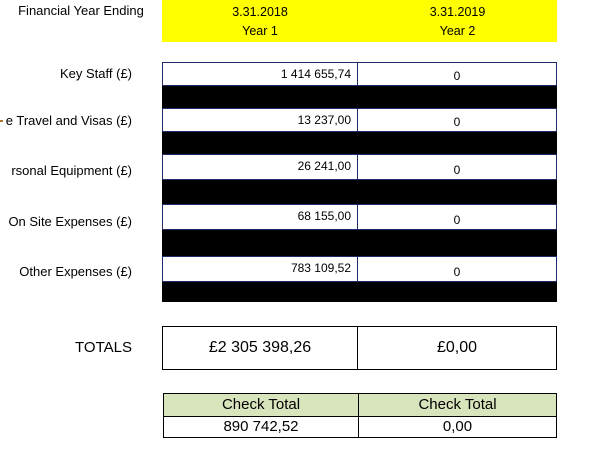 The width and height of the screenshot is (600, 475). What do you see at coordinates (457, 74) in the screenshot?
I see `cell-key-staff-year2: 0` at bounding box center [457, 74].